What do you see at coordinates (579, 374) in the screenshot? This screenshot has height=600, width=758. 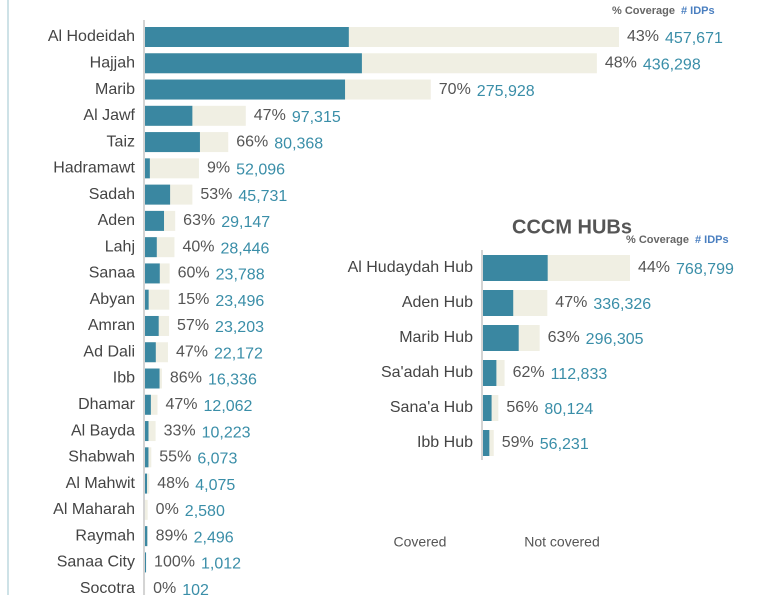 I see `idp-label: 112,833` at bounding box center [579, 374].